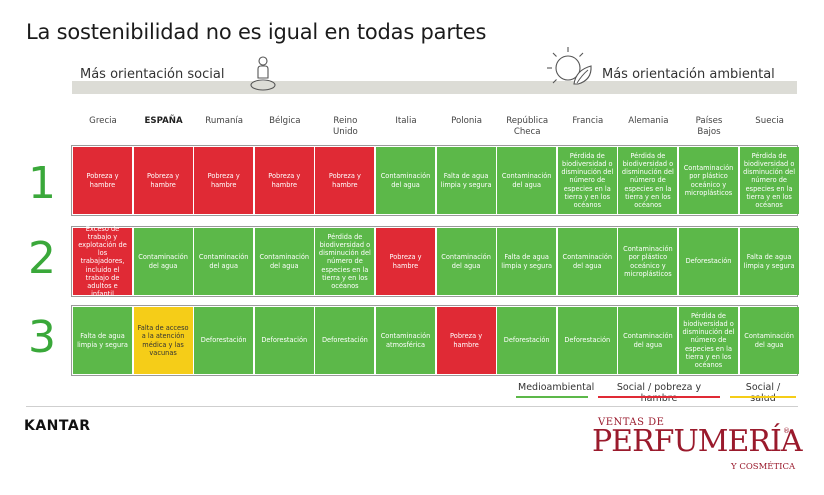 The width and height of the screenshot is (824, 495). I want to click on column-header: Alemania, so click(648, 121).